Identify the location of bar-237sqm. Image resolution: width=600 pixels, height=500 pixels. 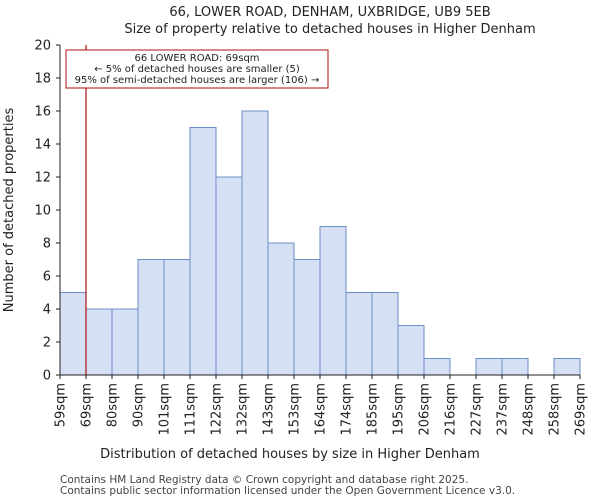
(515, 367).